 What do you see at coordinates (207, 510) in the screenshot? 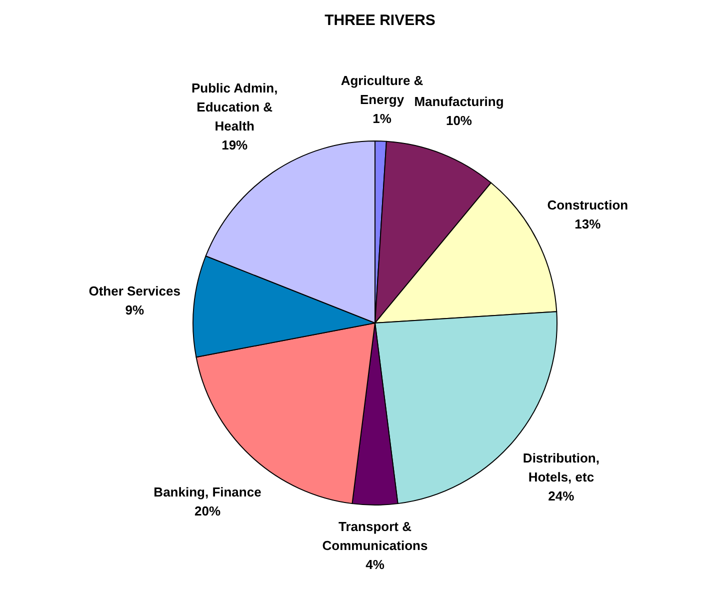
I see `data-label: 20%` at bounding box center [207, 510].